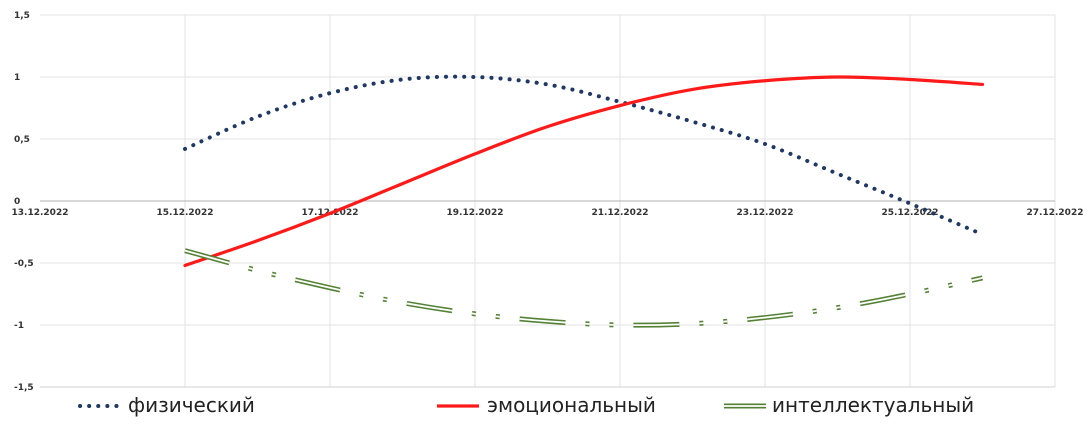 The width and height of the screenshot is (1088, 425). Describe the element at coordinates (191, 405) in the screenshot. I see `legend-label: физический` at that location.